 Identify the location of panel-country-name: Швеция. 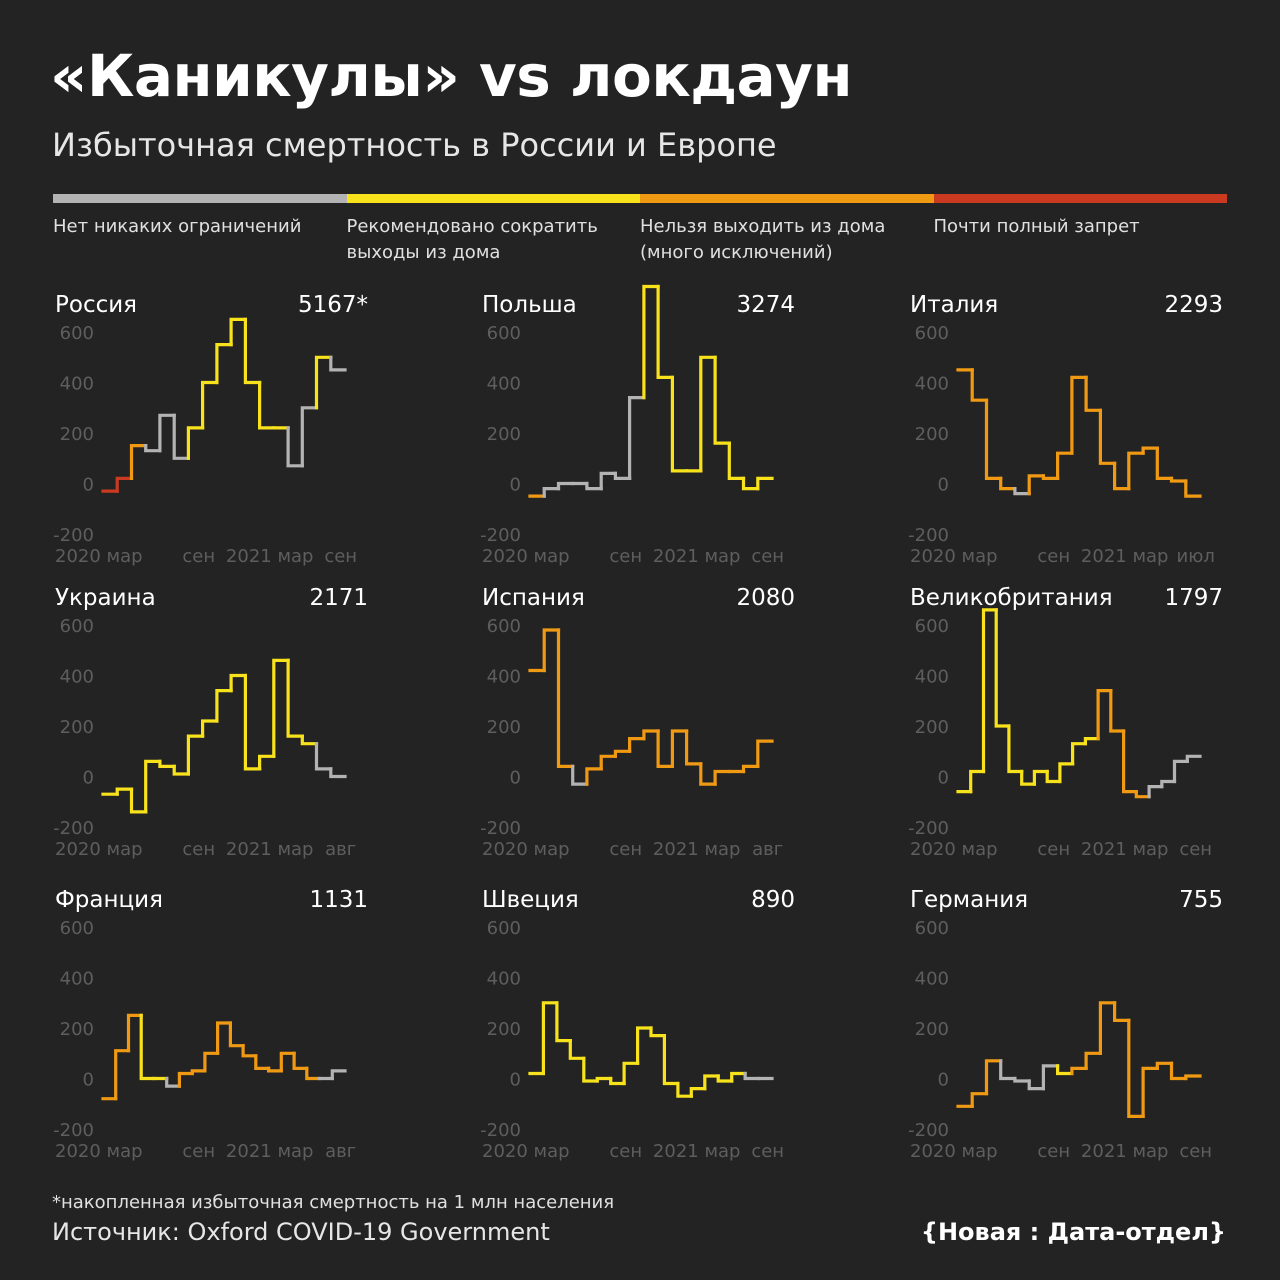
(530, 900).